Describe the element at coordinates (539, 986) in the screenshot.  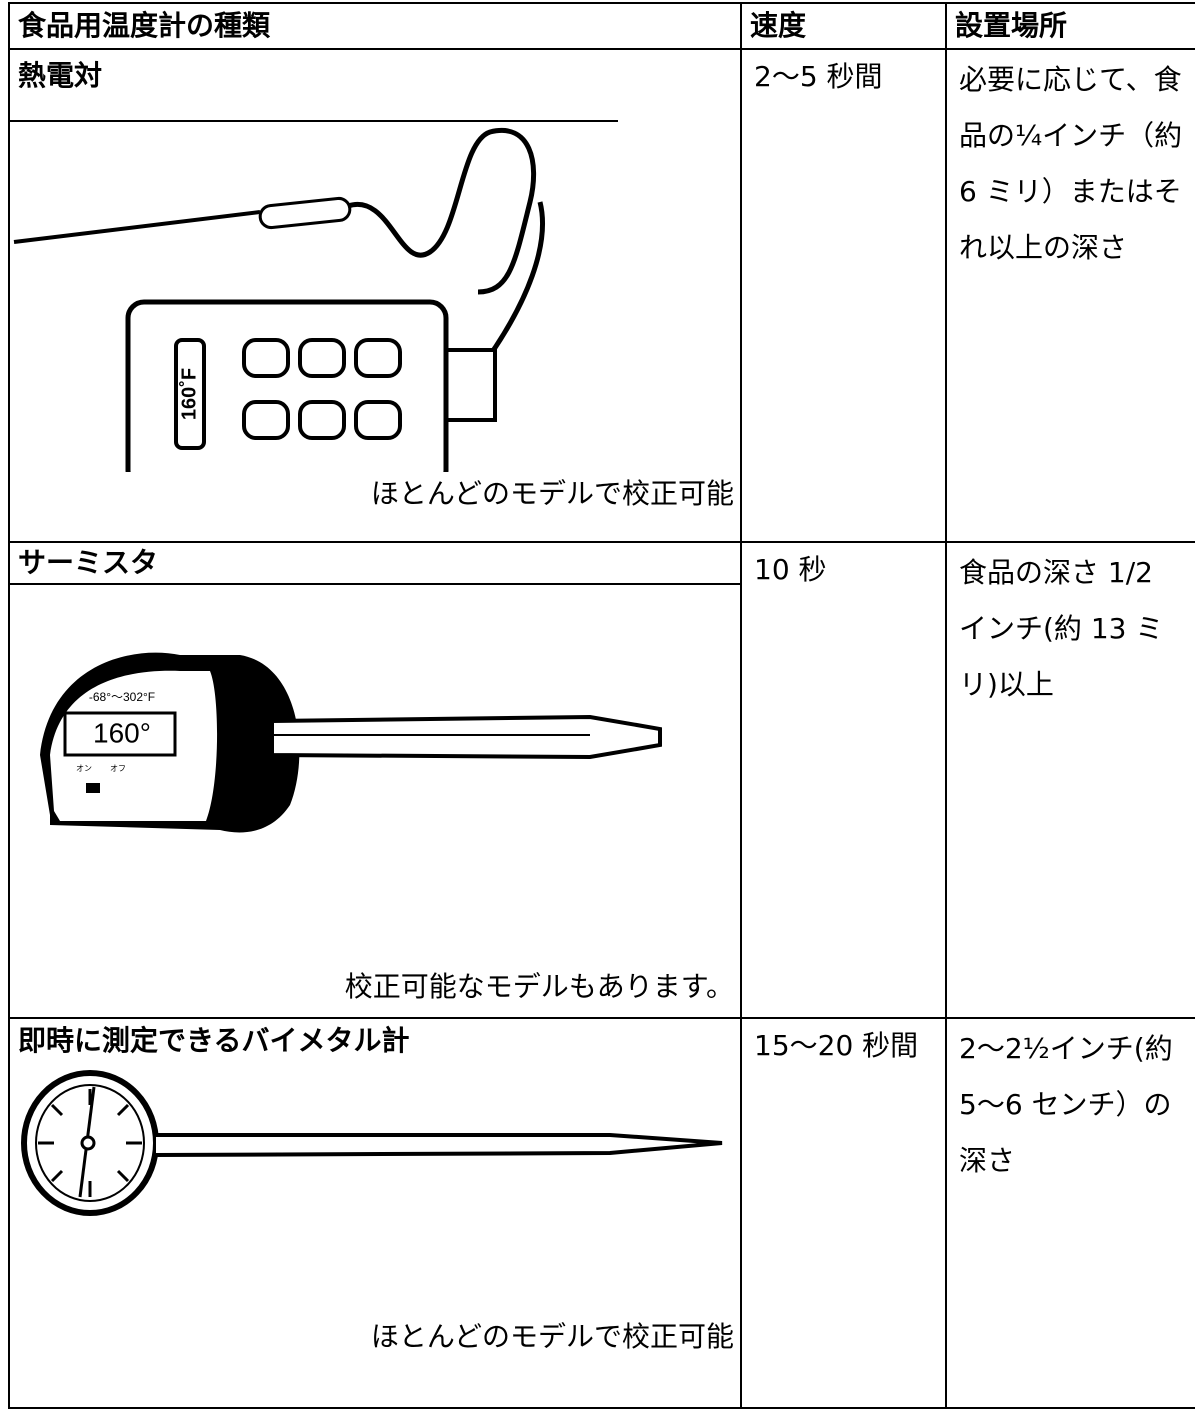
I see `type-note: 校正可能なモデルもあります。` at that location.